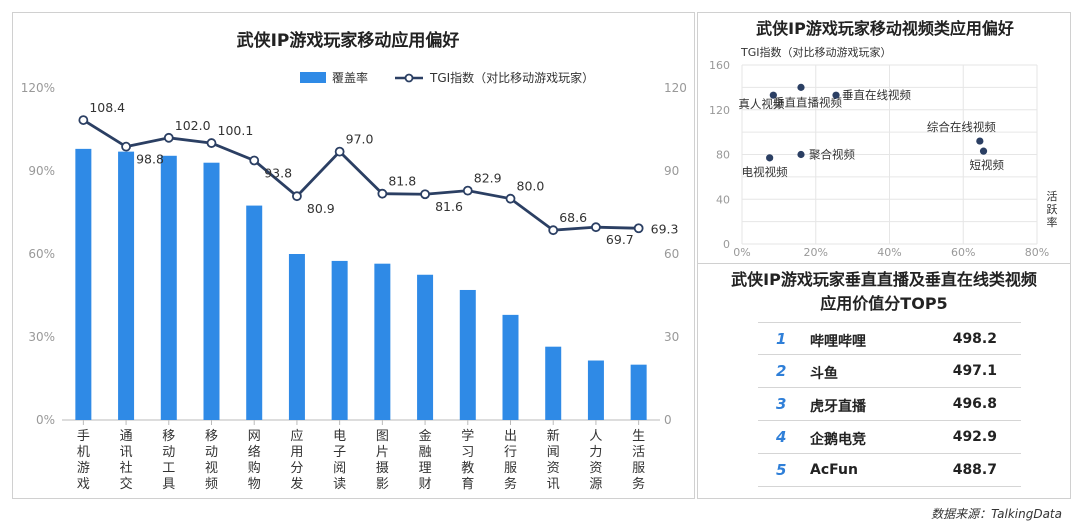 Image resolution: width=1080 pixels, height=531 pixels. I want to click on legend-line-marker, so click(409, 78).